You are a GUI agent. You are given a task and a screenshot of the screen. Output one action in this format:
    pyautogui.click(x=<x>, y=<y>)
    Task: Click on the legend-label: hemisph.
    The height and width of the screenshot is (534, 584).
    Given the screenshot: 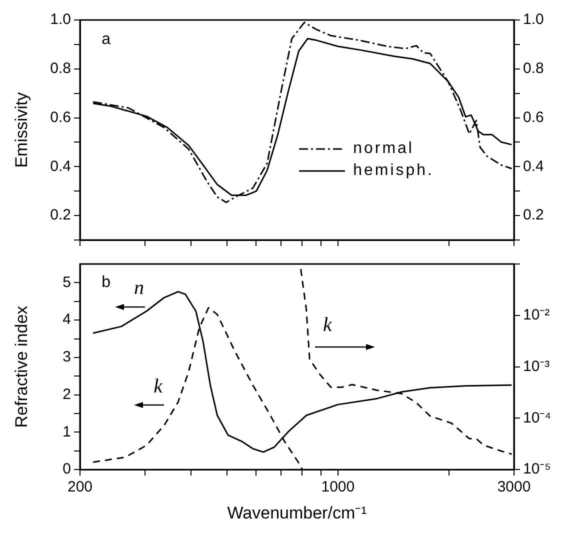 What is the action you would take?
    pyautogui.click(x=393, y=171)
    